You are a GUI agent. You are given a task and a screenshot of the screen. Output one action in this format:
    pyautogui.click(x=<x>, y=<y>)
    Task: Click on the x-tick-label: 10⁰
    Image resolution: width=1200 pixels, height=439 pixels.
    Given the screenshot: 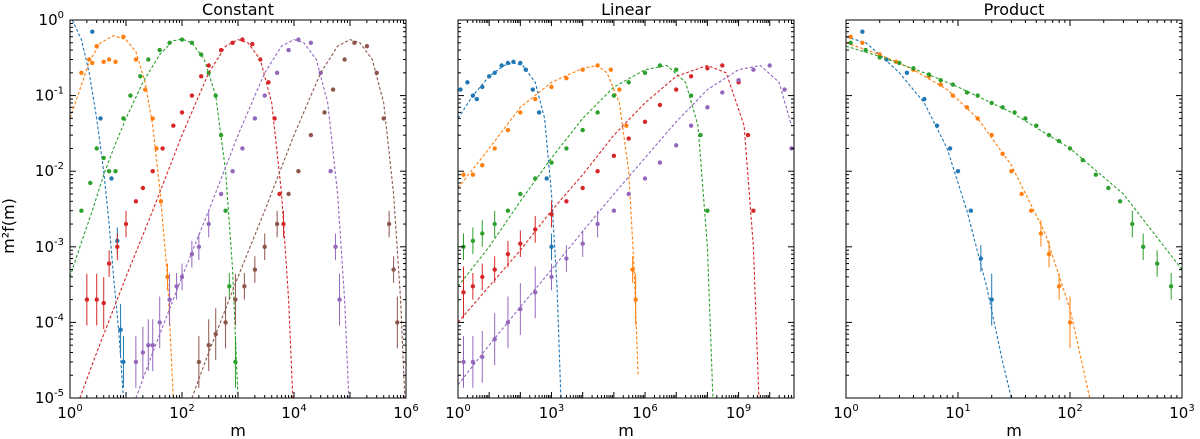 What is the action you would take?
    pyautogui.click(x=69, y=412)
    